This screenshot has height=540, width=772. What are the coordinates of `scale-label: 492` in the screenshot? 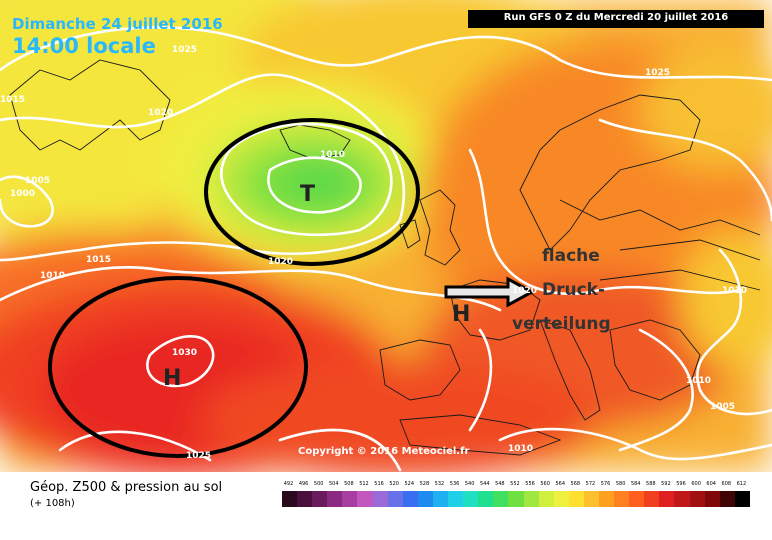 It's located at (288, 484).